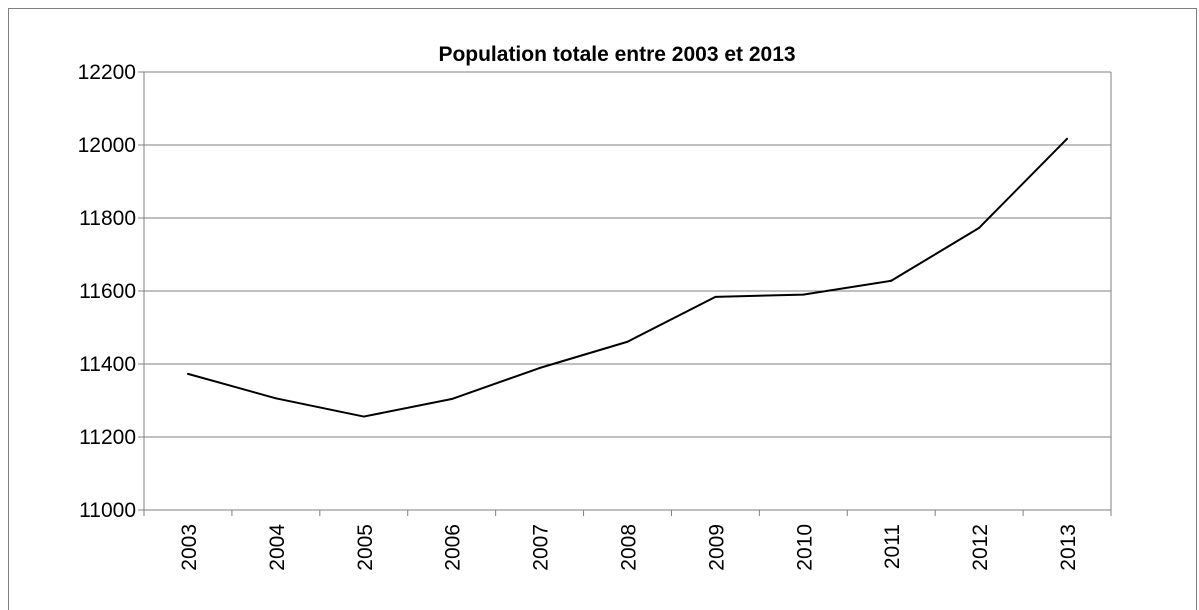 Image resolution: width=1199 pixels, height=610 pixels. What do you see at coordinates (107, 364) in the screenshot?
I see `y-tick-label: 11400` at bounding box center [107, 364].